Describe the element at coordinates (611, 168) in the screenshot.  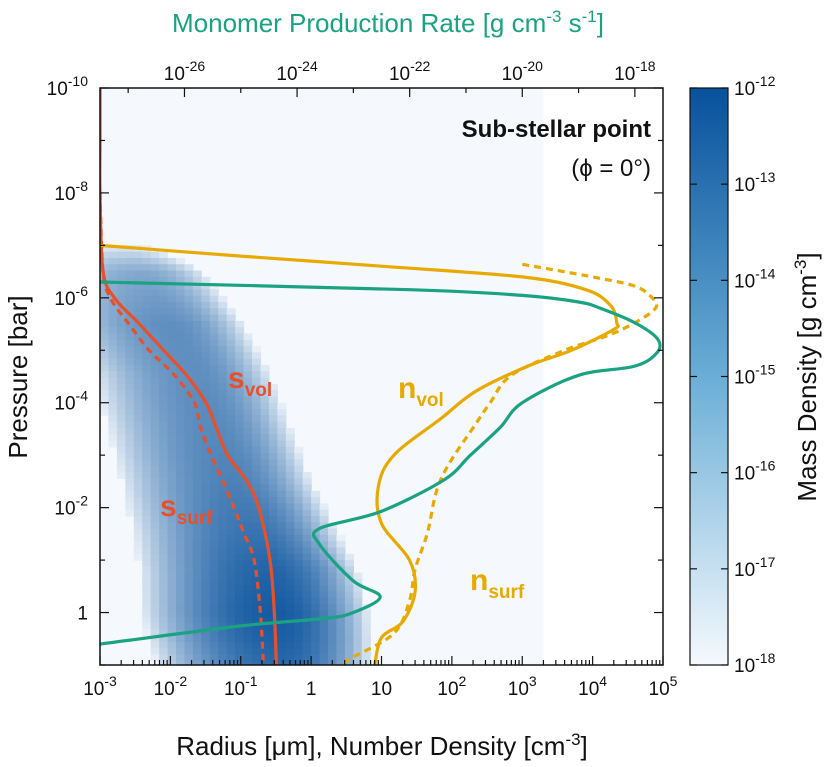
I see `annotation-subtitle: (ϕ = 0°)` at that location.